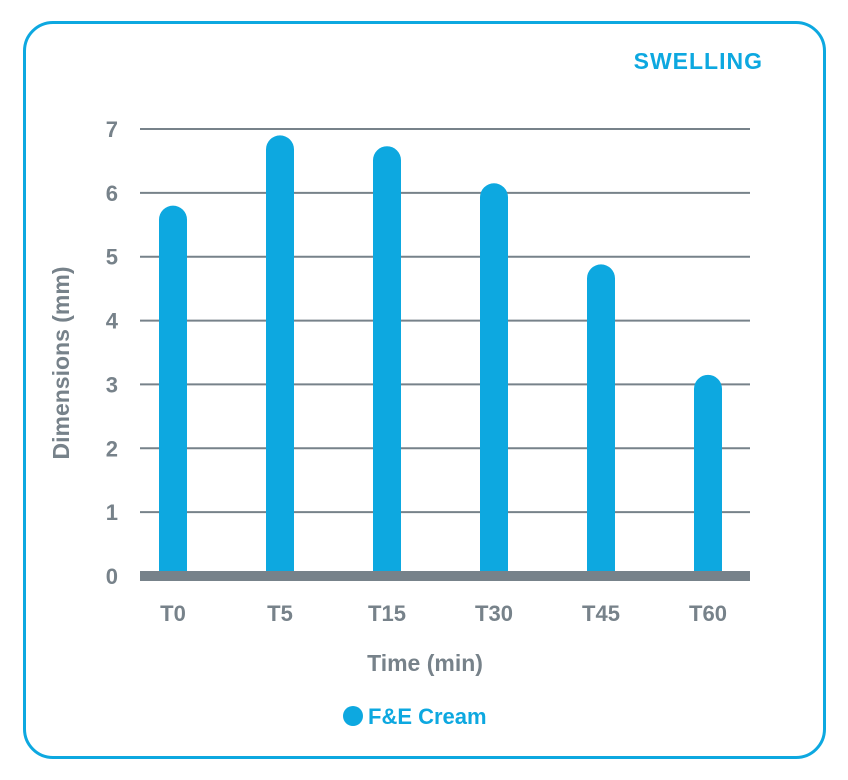 The height and width of the screenshot is (780, 848). Describe the element at coordinates (387, 361) in the screenshot. I see `bar-t15` at that location.